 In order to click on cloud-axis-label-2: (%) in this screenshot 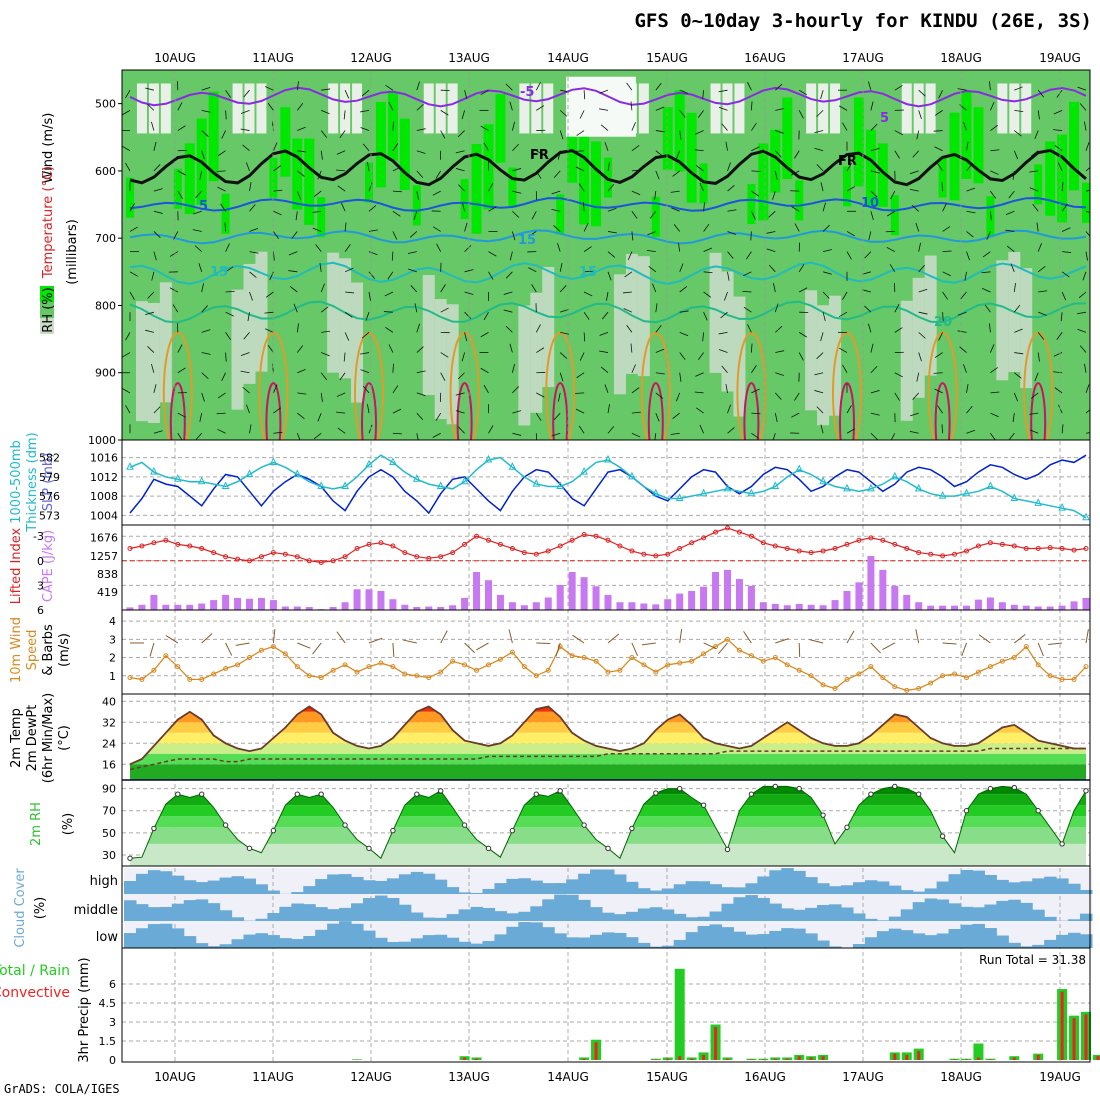, I will do `click(40, 908)`.